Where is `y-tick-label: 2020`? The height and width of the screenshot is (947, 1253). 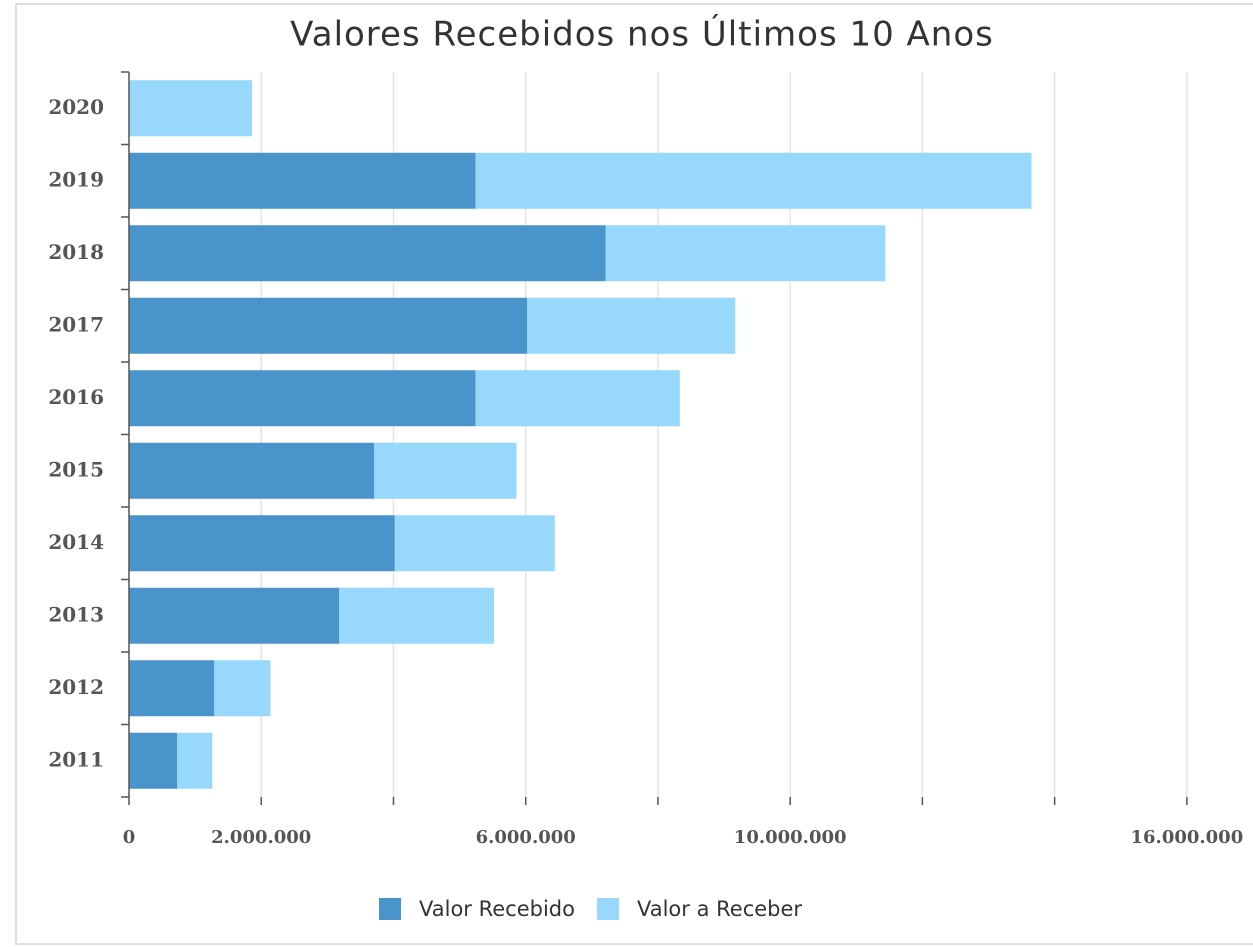 y-tick-label: 2020 is located at coordinates (76, 107).